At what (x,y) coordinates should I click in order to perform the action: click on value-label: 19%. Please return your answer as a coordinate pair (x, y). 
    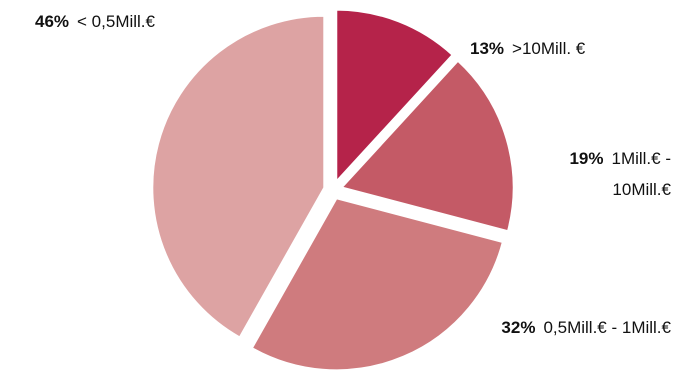
    Looking at the image, I should click on (586, 158).